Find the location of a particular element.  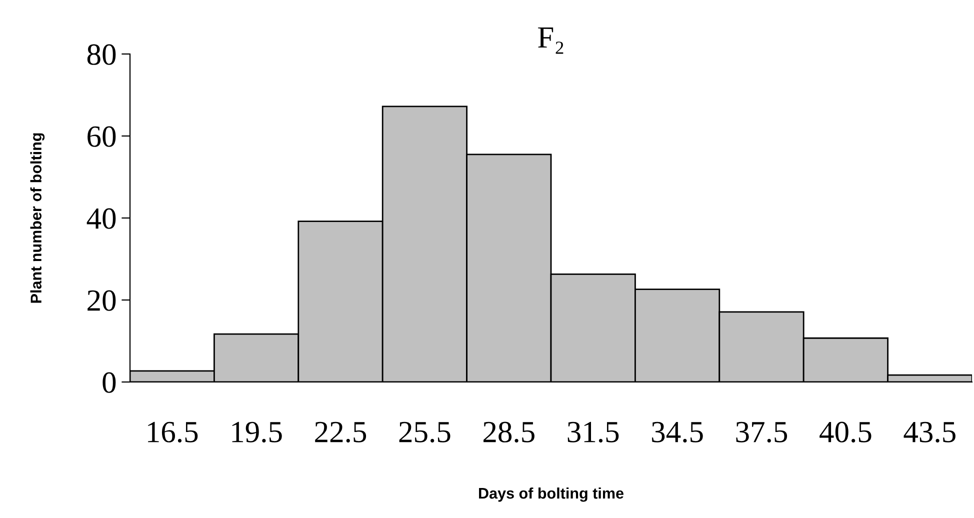

x-tick-label: 25.5 is located at coordinates (424, 432).